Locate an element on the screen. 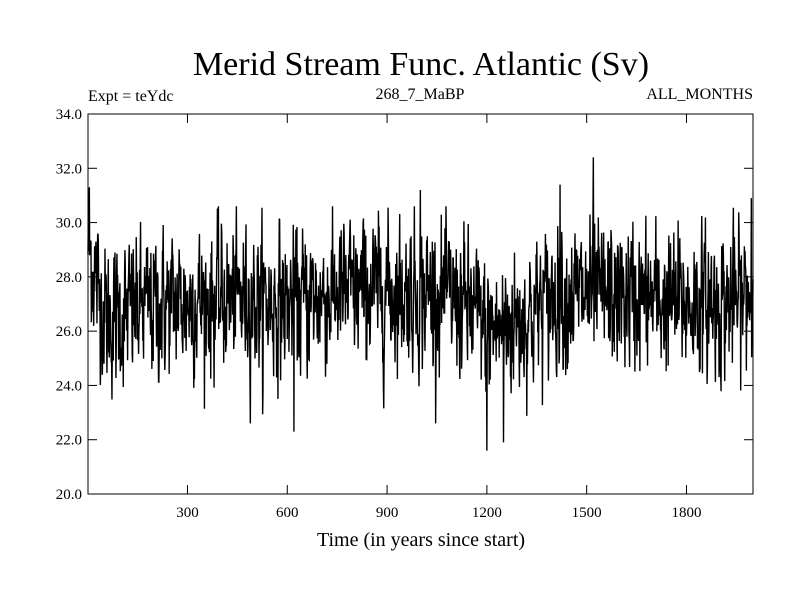 The height and width of the screenshot is (600, 800). y-tick-label: 34.0 is located at coordinates (69, 115).